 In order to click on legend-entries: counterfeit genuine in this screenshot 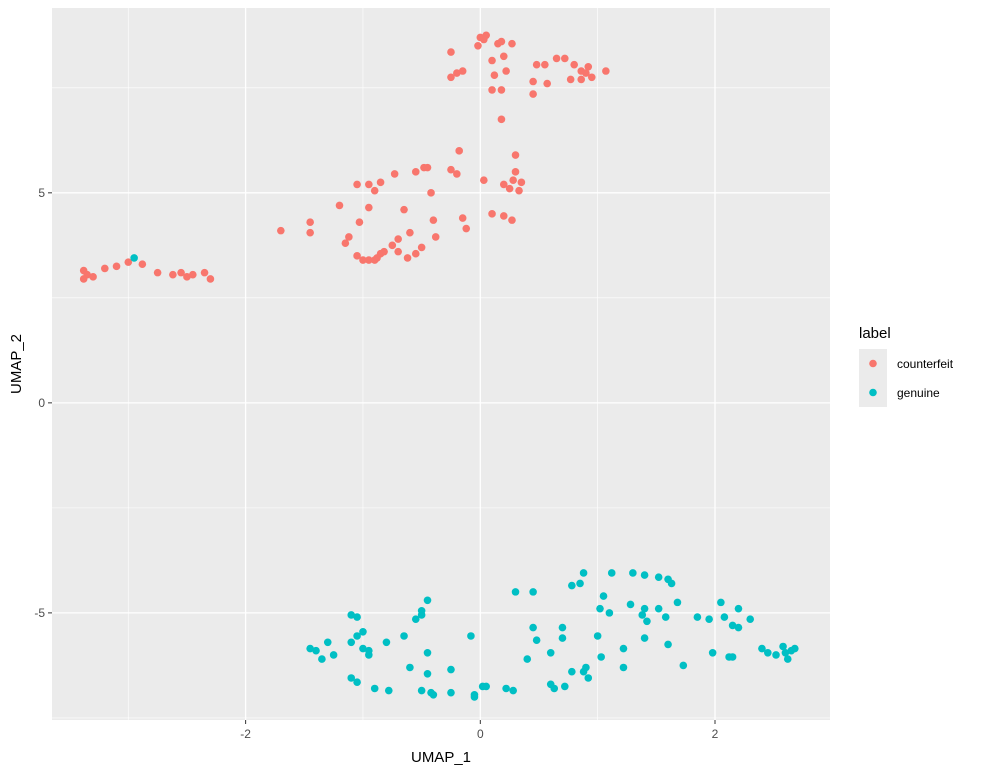, I will do `click(906, 378)`.